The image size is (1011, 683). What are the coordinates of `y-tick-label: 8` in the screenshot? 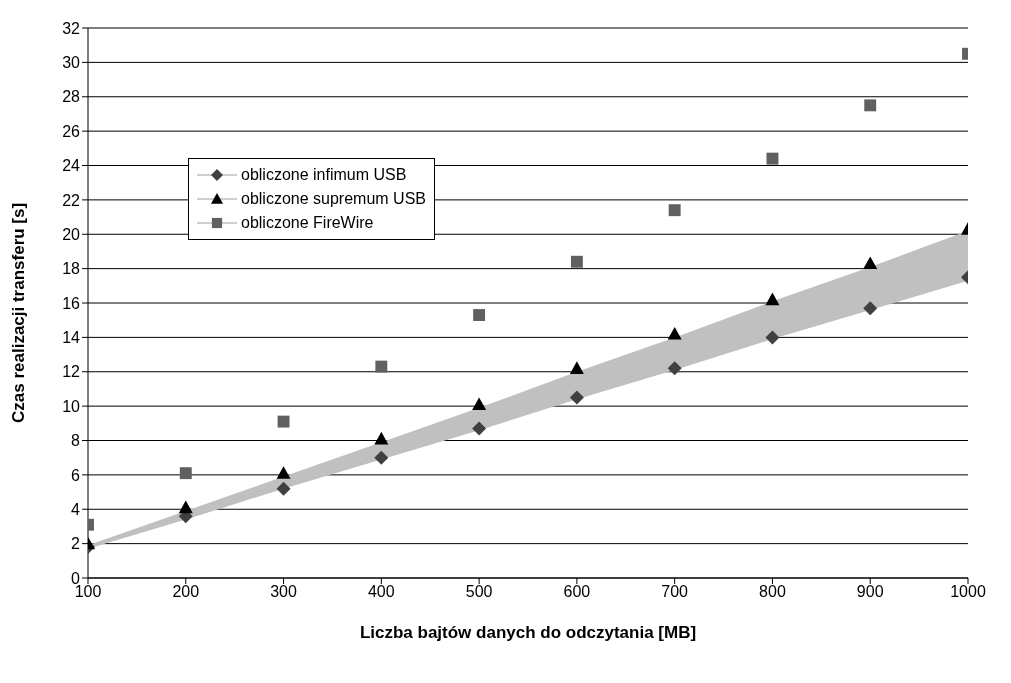 It's located at (76, 441).